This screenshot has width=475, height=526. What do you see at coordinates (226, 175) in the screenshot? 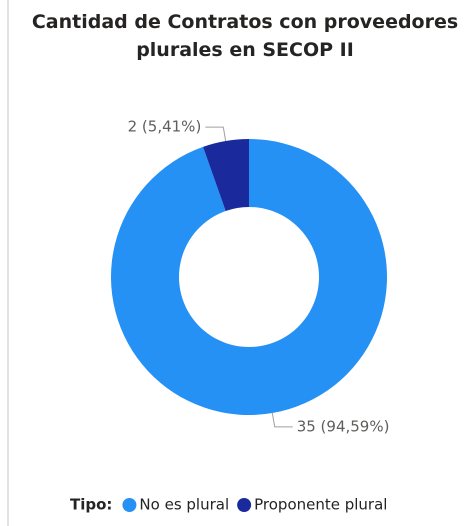
I see `donut-slice` at bounding box center [226, 175].